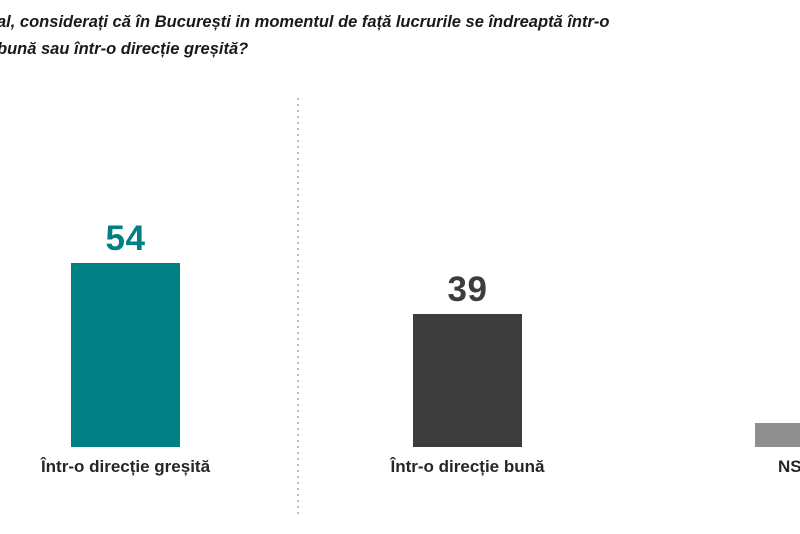  I want to click on dashed-divider, so click(298, 307).